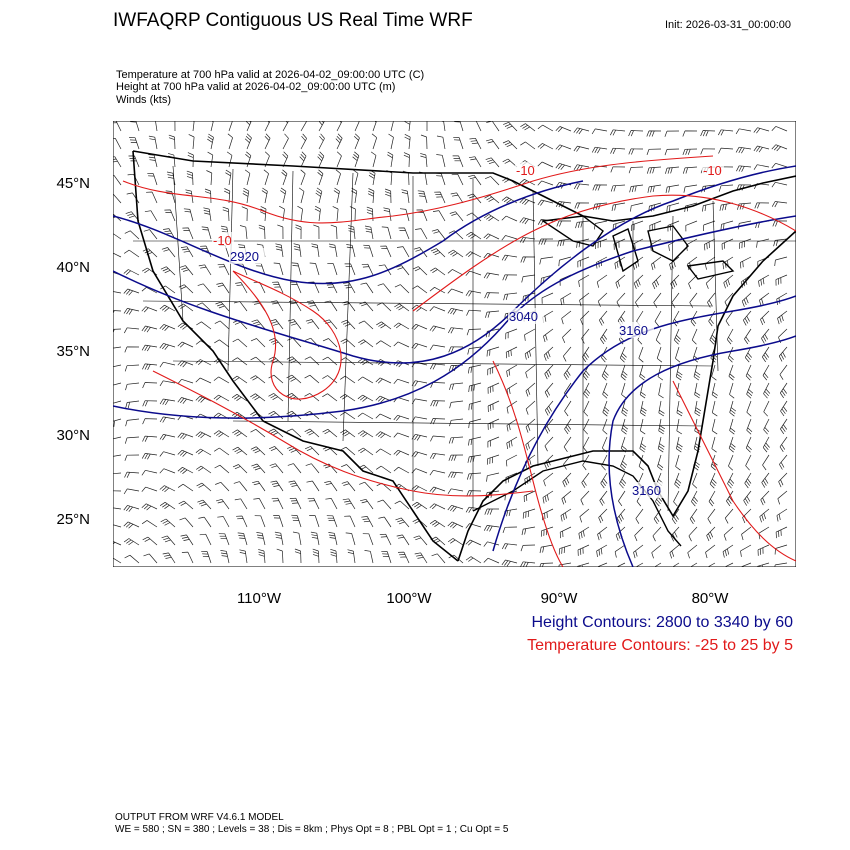 The image size is (850, 850). I want to click on height-label: 3040, so click(523, 316).